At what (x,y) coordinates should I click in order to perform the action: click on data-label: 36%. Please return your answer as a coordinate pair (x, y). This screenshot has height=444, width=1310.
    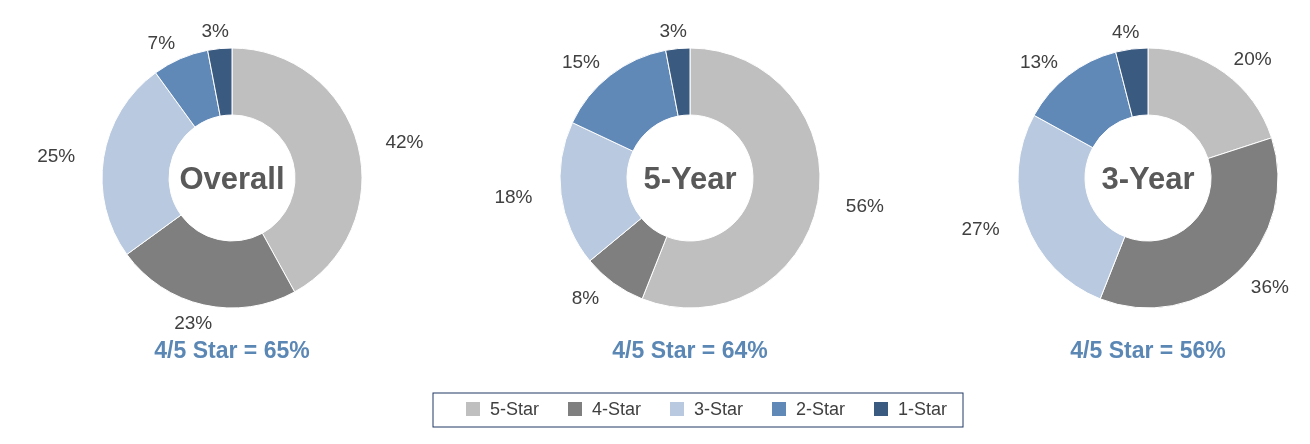
    Looking at the image, I should click on (1269, 286).